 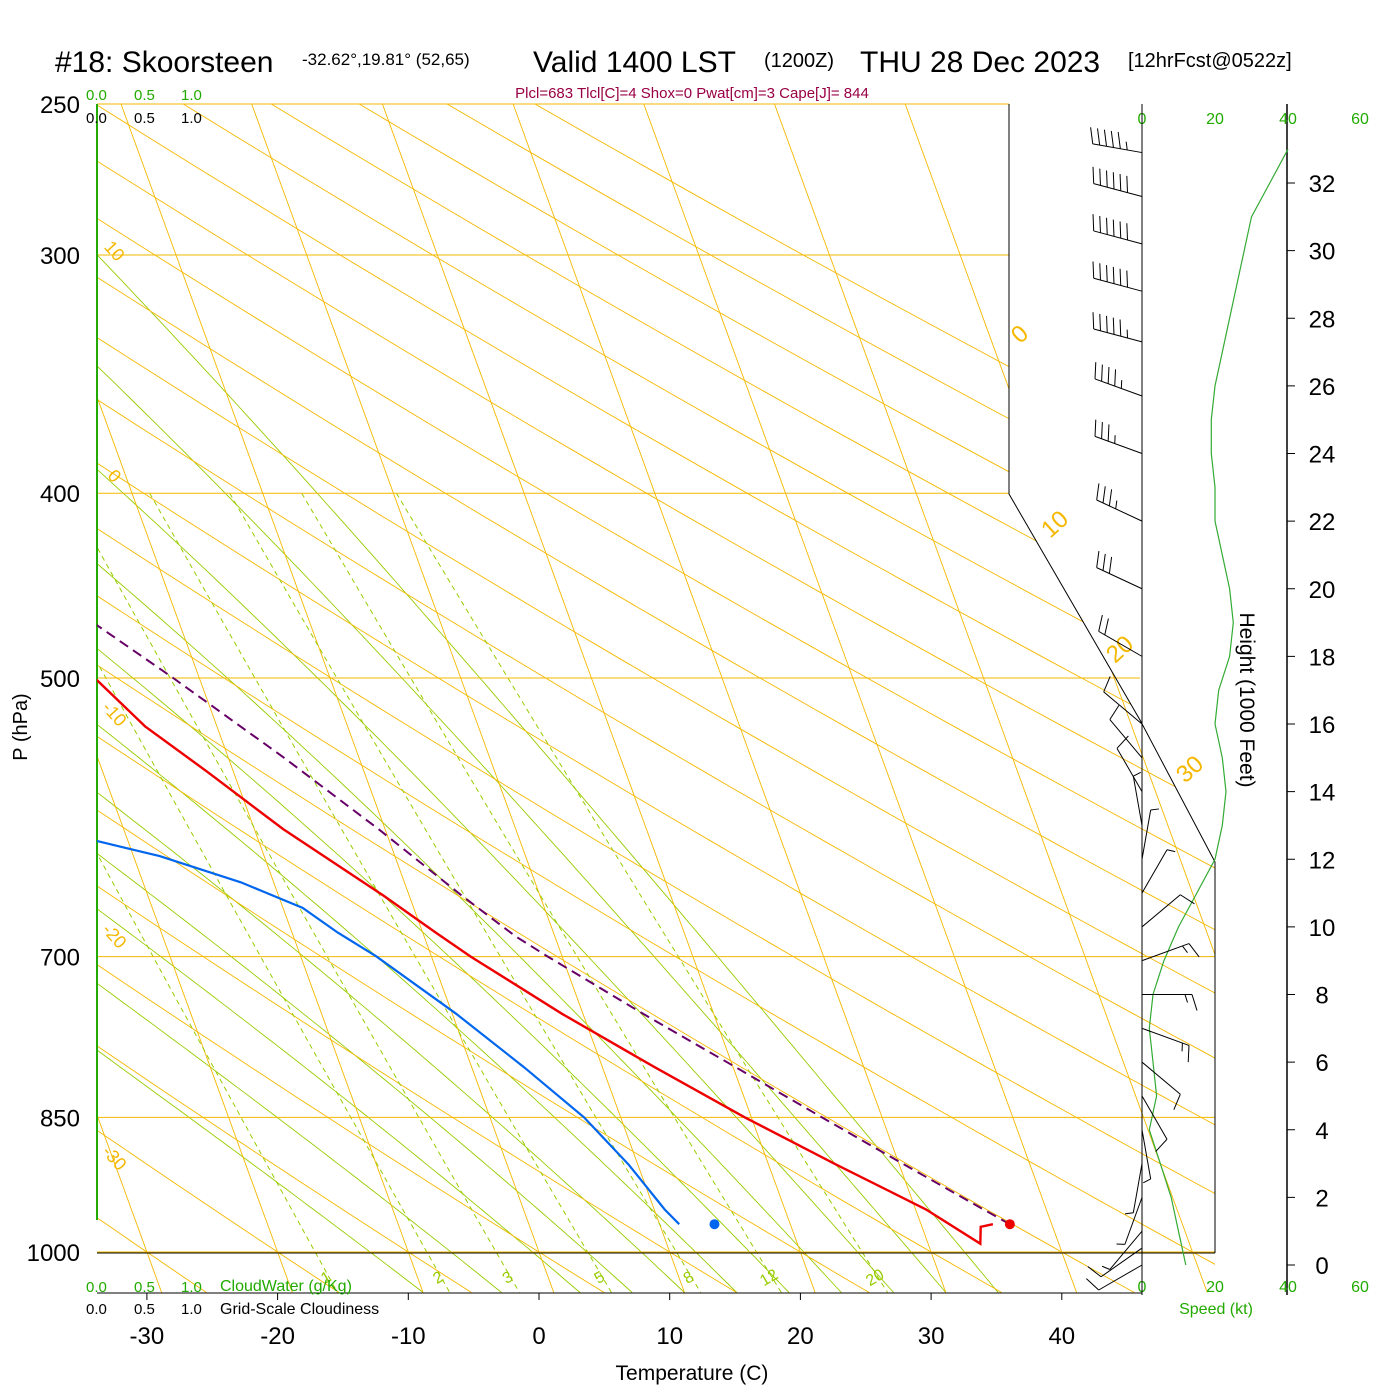 I want to click on x-tick-label: 30, so click(x=931, y=1336).